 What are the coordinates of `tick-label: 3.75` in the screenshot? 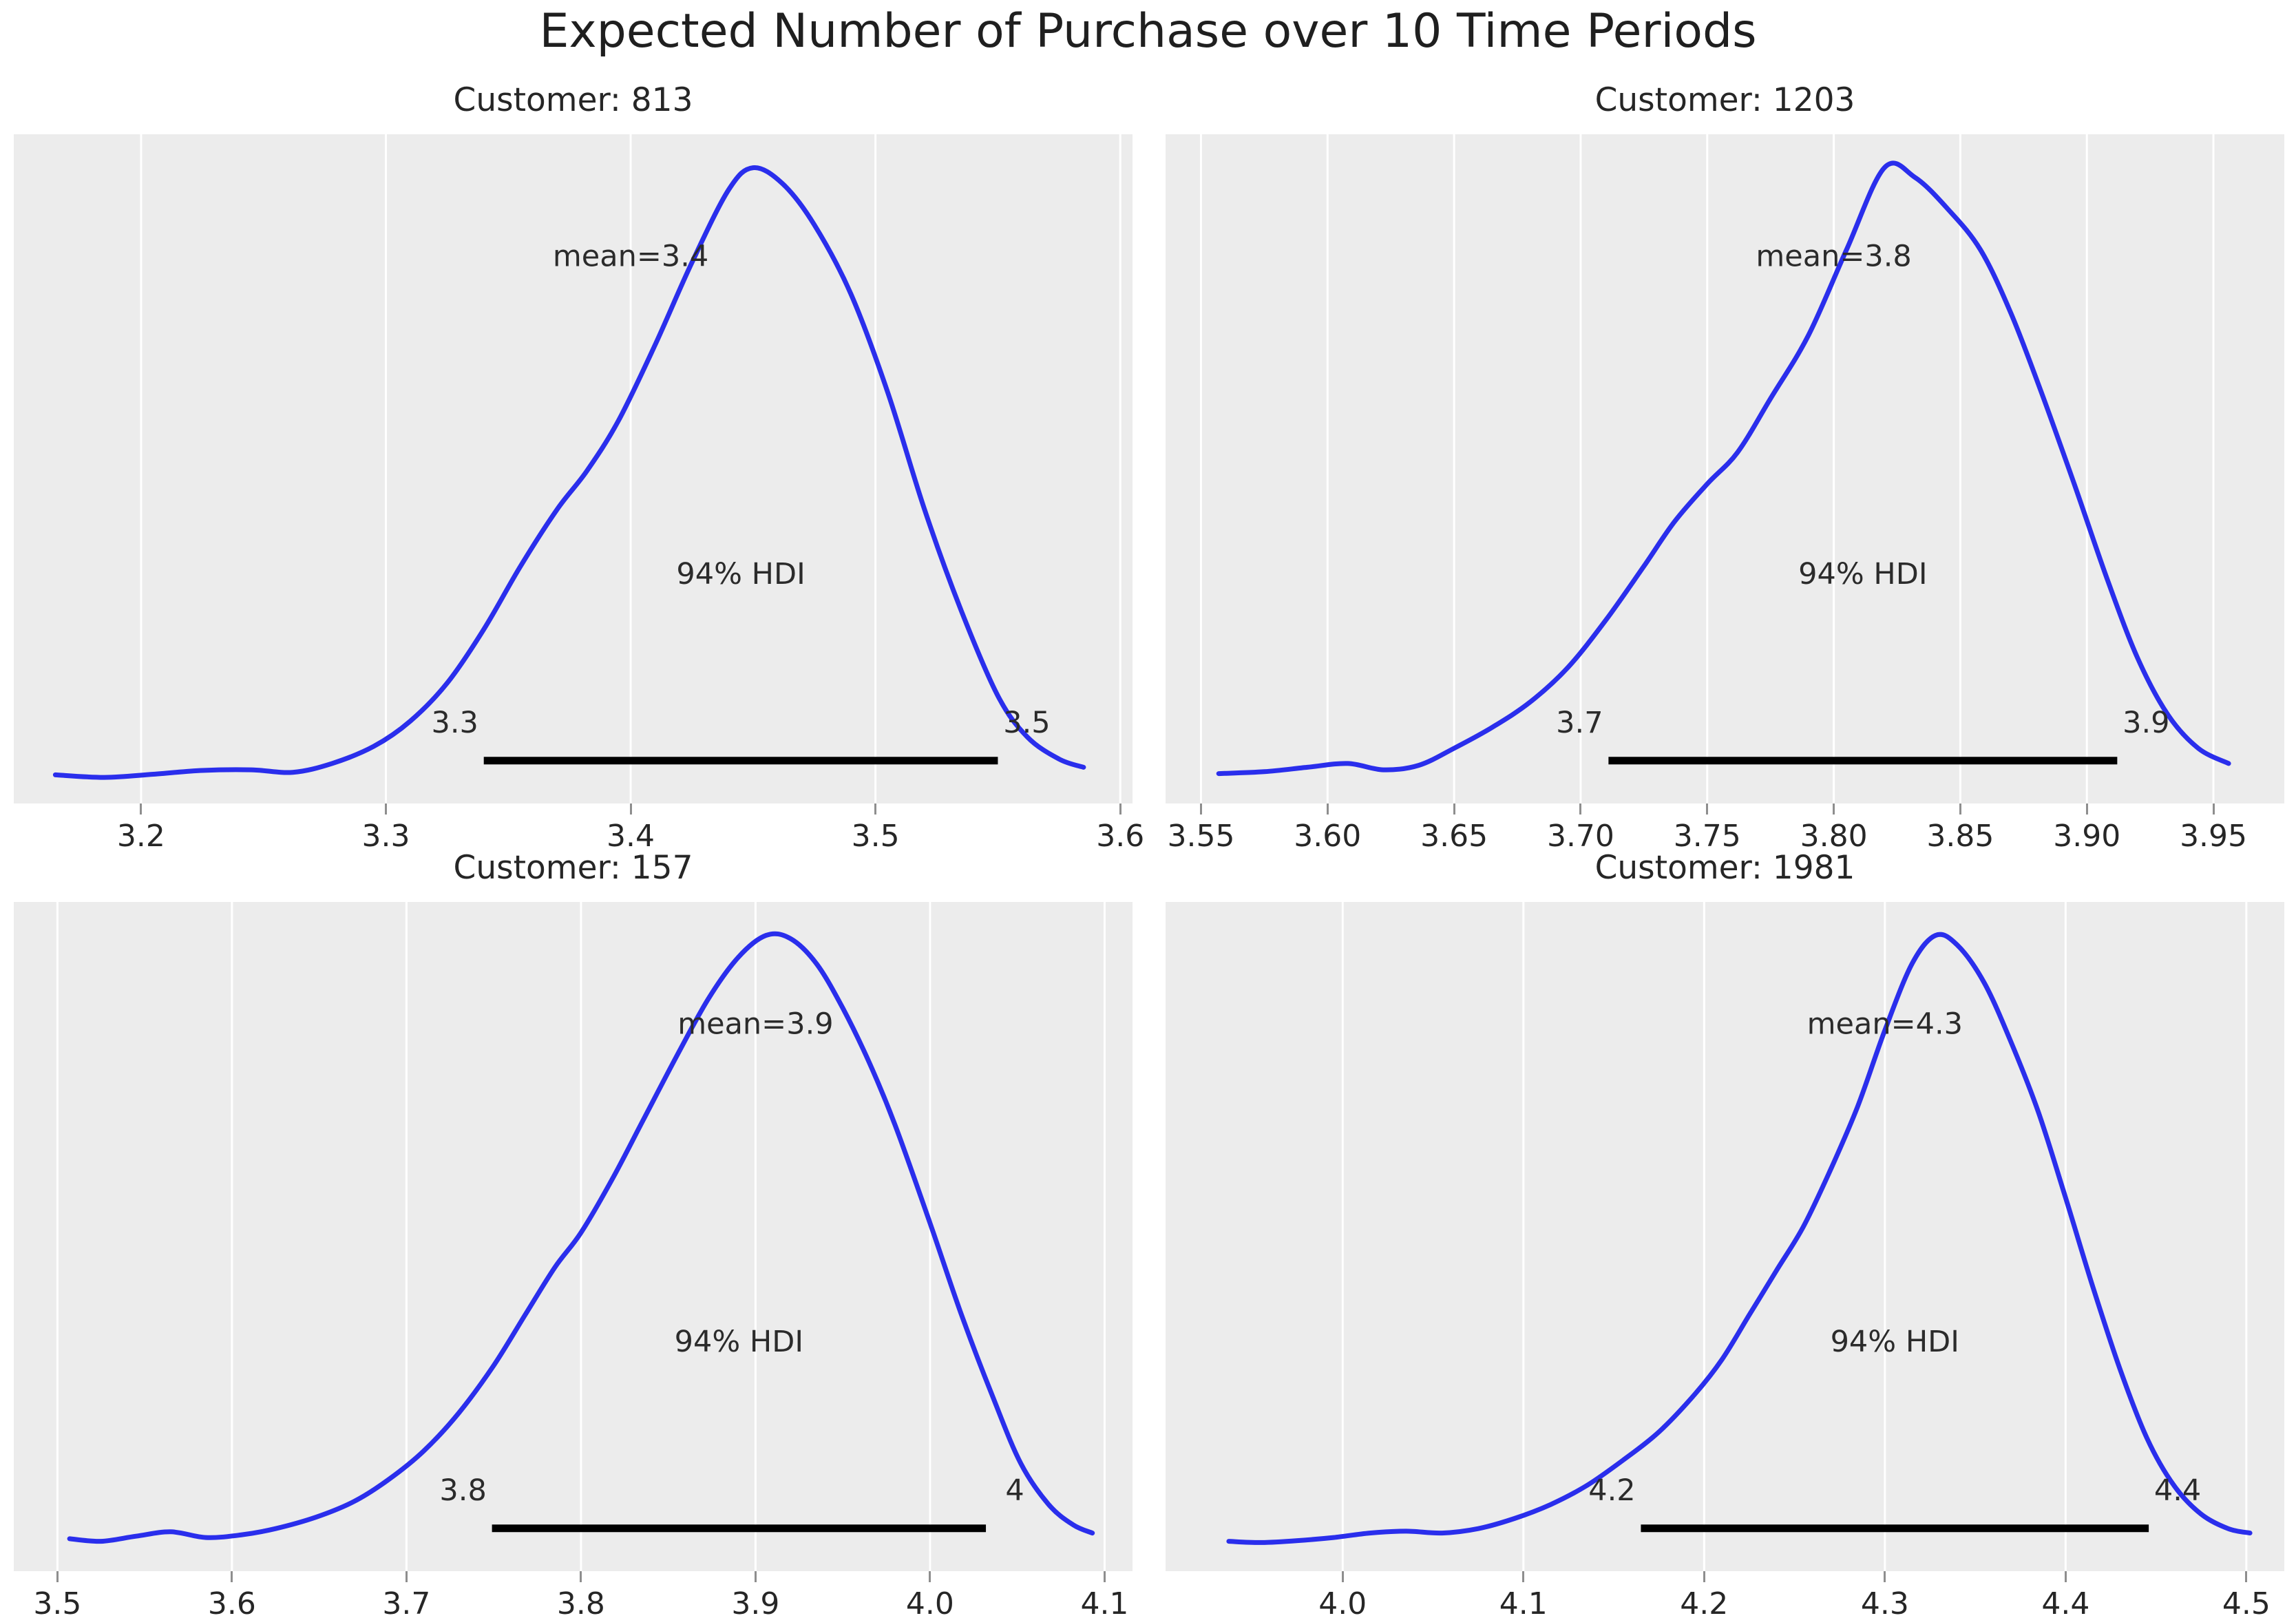 It's located at (1707, 836).